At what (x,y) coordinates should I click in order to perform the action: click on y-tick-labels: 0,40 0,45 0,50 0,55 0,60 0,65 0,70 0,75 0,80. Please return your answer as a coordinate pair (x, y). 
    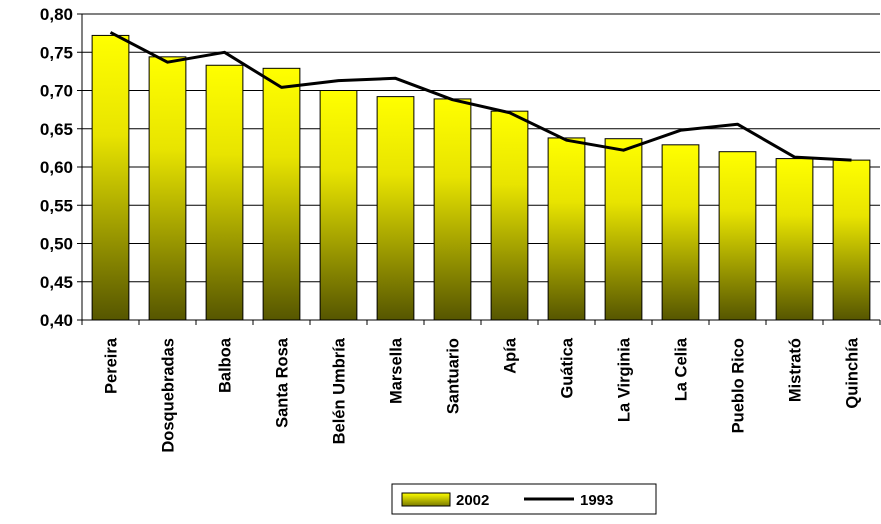
    Looking at the image, I should click on (56, 167).